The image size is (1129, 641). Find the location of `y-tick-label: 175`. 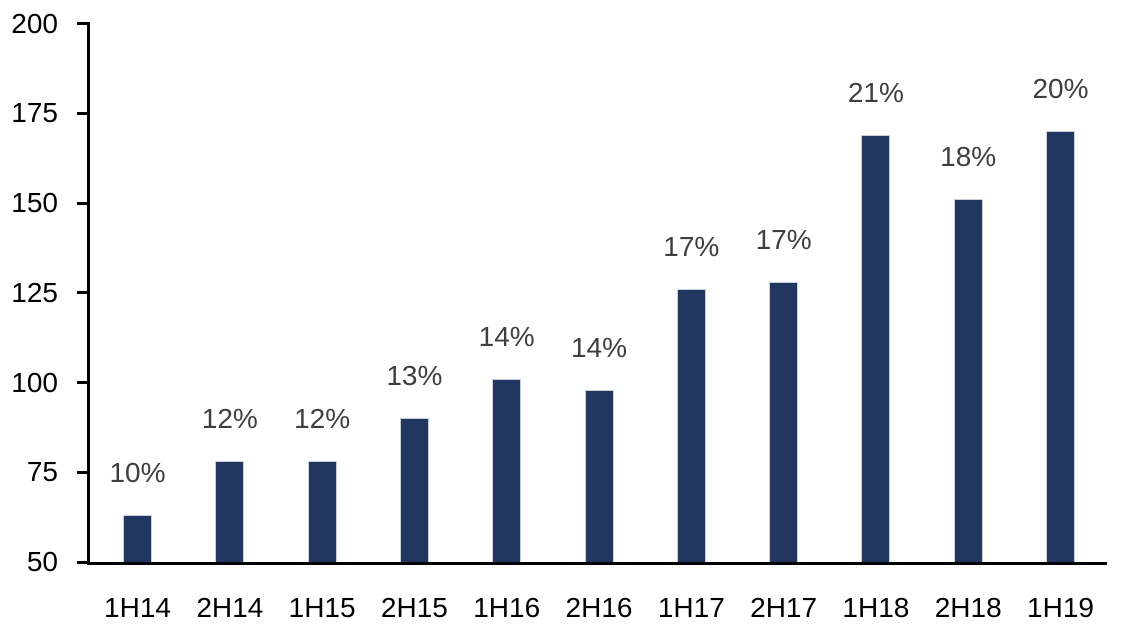

y-tick-label: 175 is located at coordinates (34, 113).